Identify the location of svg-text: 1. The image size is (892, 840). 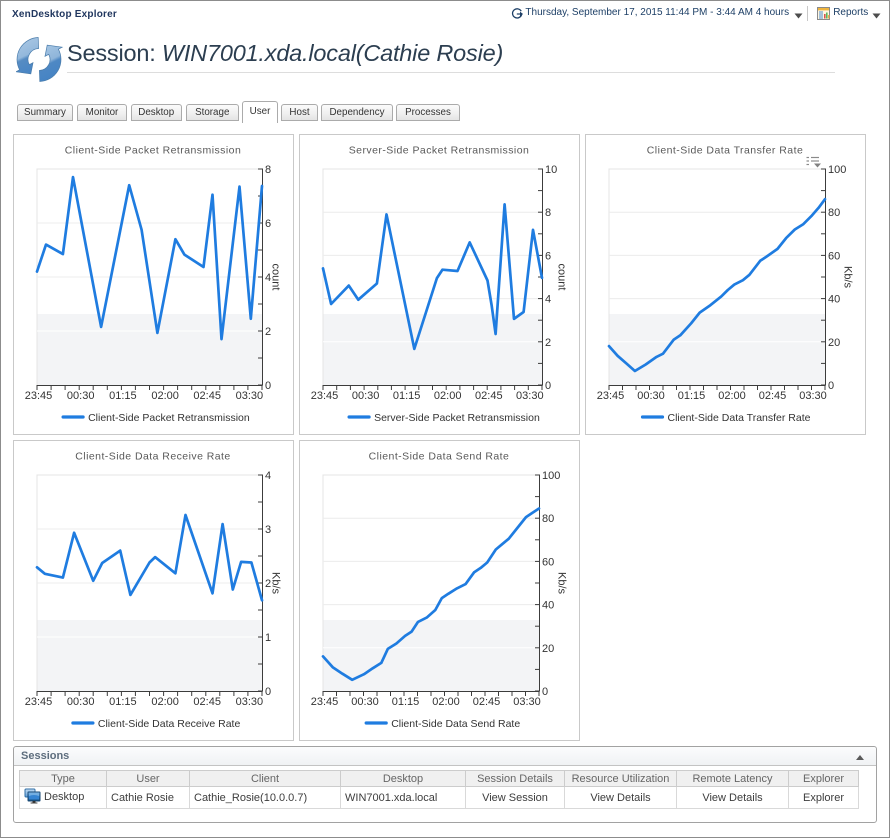
(268, 638).